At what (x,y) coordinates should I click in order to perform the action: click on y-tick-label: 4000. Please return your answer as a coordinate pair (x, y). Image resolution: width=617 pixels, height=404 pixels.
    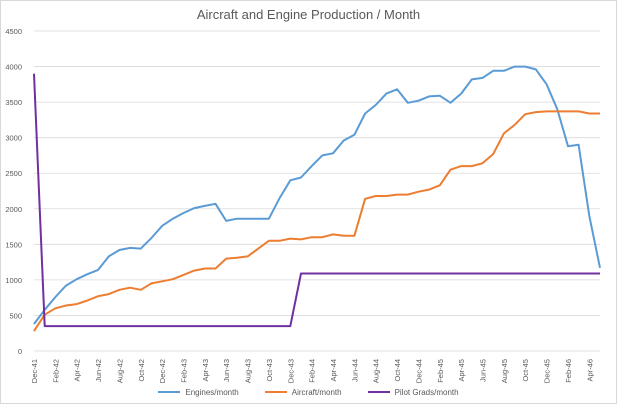
    Looking at the image, I should click on (13, 67).